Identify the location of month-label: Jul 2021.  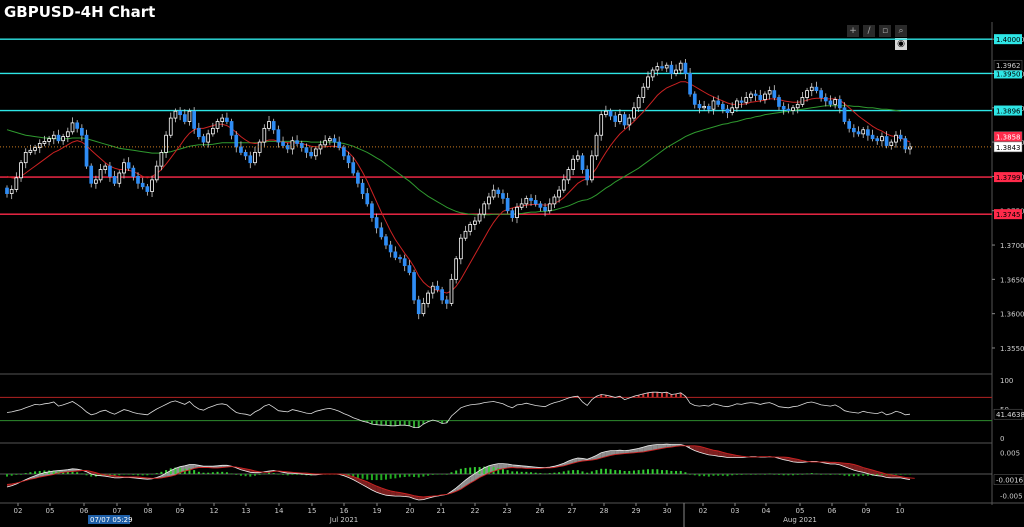
(344, 520).